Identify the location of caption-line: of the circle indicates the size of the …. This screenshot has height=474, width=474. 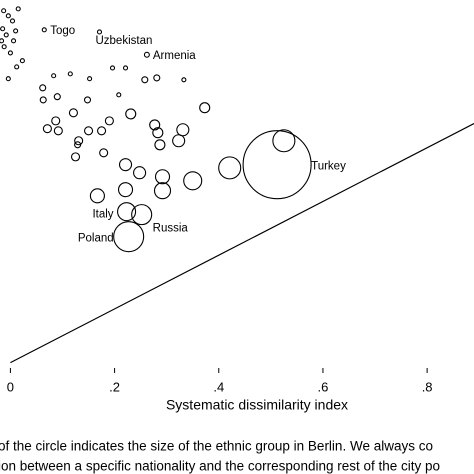
(216, 446).